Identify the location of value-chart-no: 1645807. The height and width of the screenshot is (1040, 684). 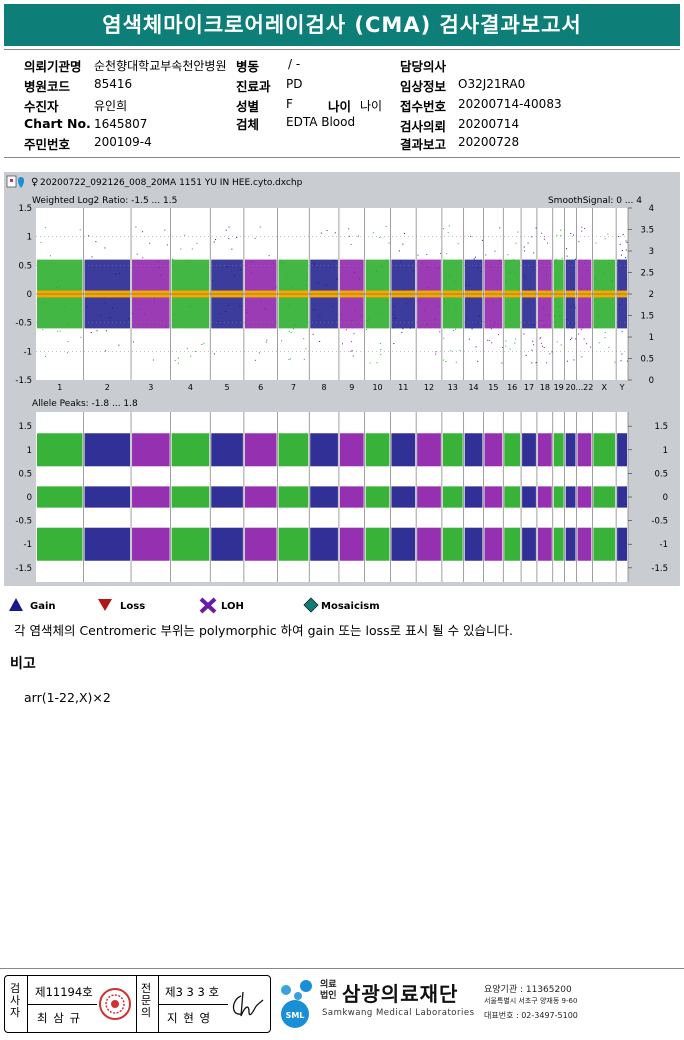
(121, 124).